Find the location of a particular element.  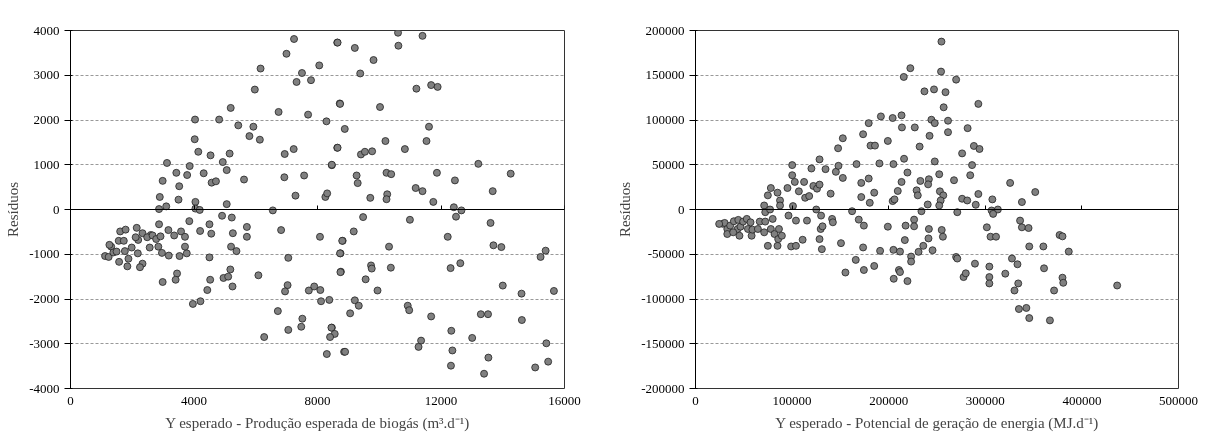

y-tick-label: 100000 is located at coordinates (665, 119).